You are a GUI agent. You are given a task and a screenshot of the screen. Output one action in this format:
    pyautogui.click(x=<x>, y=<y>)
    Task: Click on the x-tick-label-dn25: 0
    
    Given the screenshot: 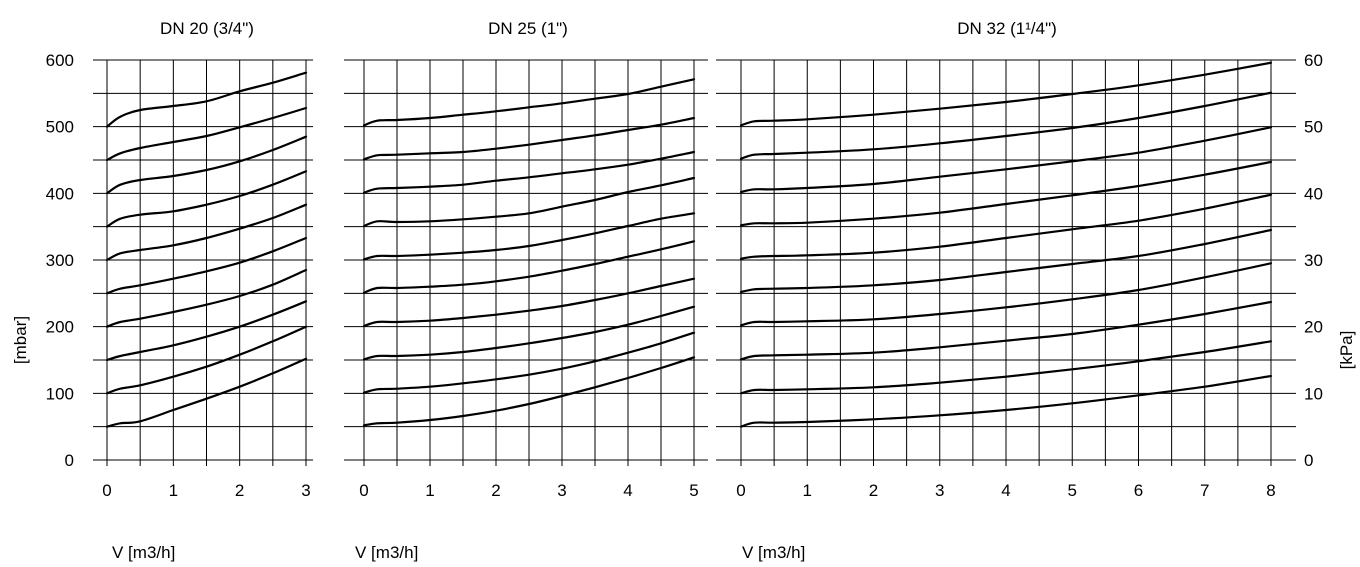 What is the action you would take?
    pyautogui.click(x=363, y=490)
    